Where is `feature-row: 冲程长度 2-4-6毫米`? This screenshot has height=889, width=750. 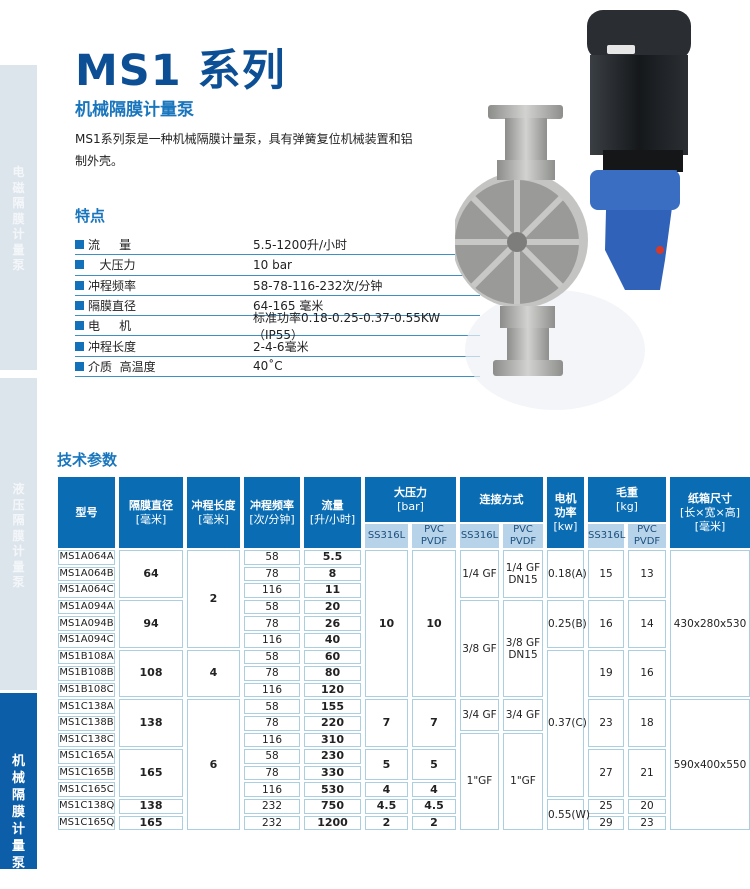
feature-row: 冲程长度 2-4-6毫米 is located at coordinates (277, 346).